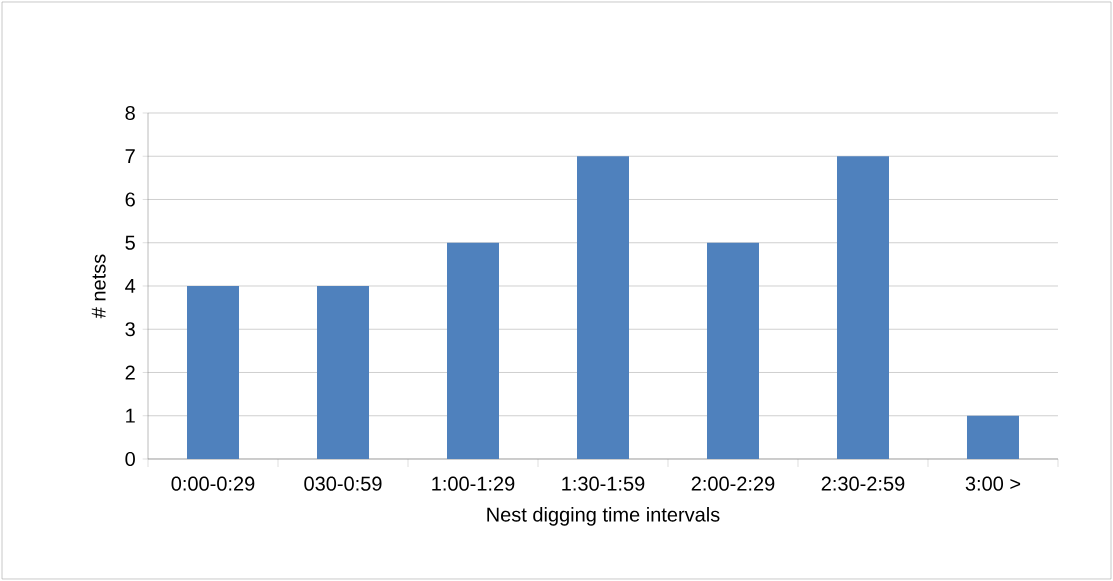  What do you see at coordinates (130, 286) in the screenshot?
I see `y-tick-label: 4` at bounding box center [130, 286].